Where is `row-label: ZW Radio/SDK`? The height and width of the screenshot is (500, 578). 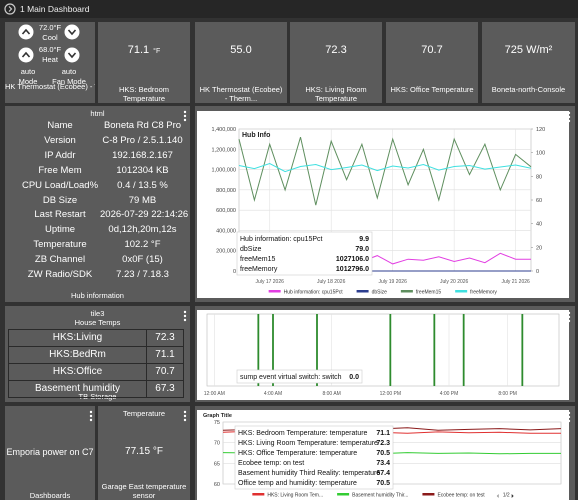
row-label: ZW Radio/SDK is located at coordinates (60, 274).